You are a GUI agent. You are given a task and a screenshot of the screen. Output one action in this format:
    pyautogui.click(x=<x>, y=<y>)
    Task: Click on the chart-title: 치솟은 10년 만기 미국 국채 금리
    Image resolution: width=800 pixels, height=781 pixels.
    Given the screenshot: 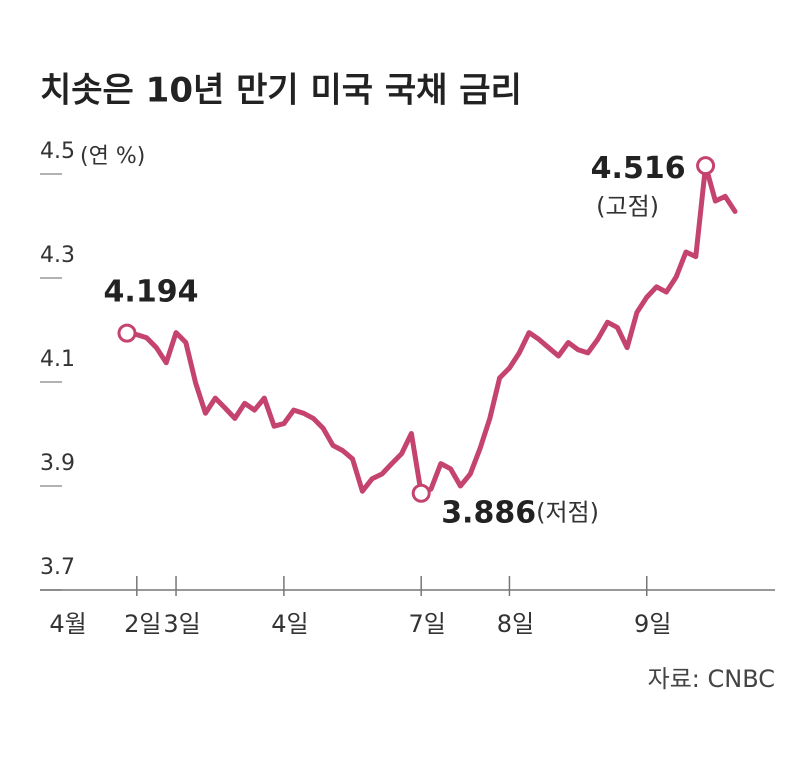 What is the action you would take?
    pyautogui.click(x=281, y=91)
    